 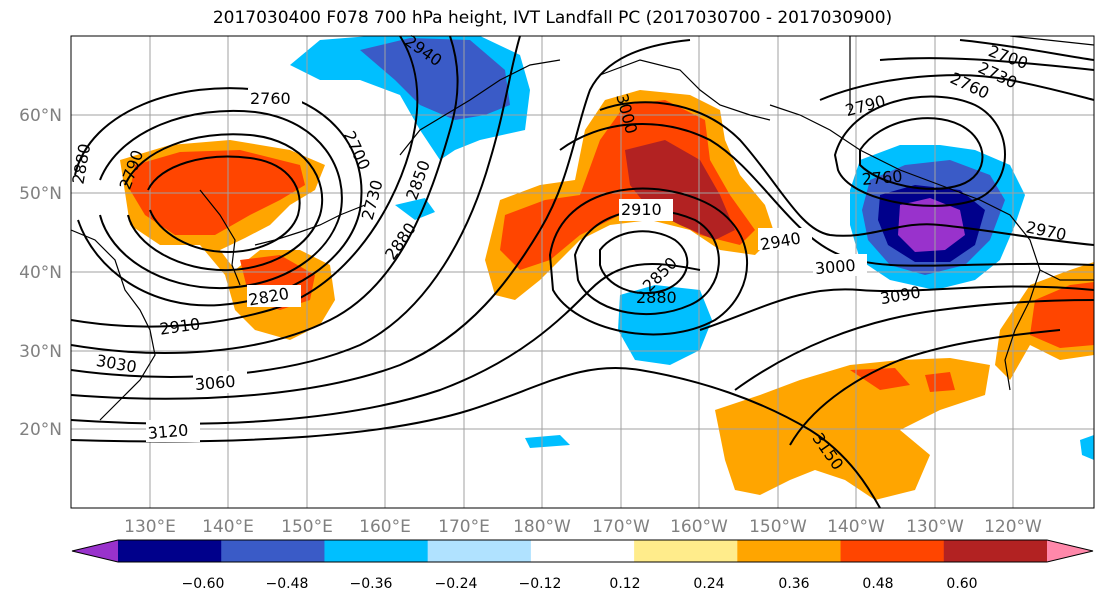 What do you see at coordinates (95, 551) in the screenshot?
I see `colorbar-extension-low` at bounding box center [95, 551].